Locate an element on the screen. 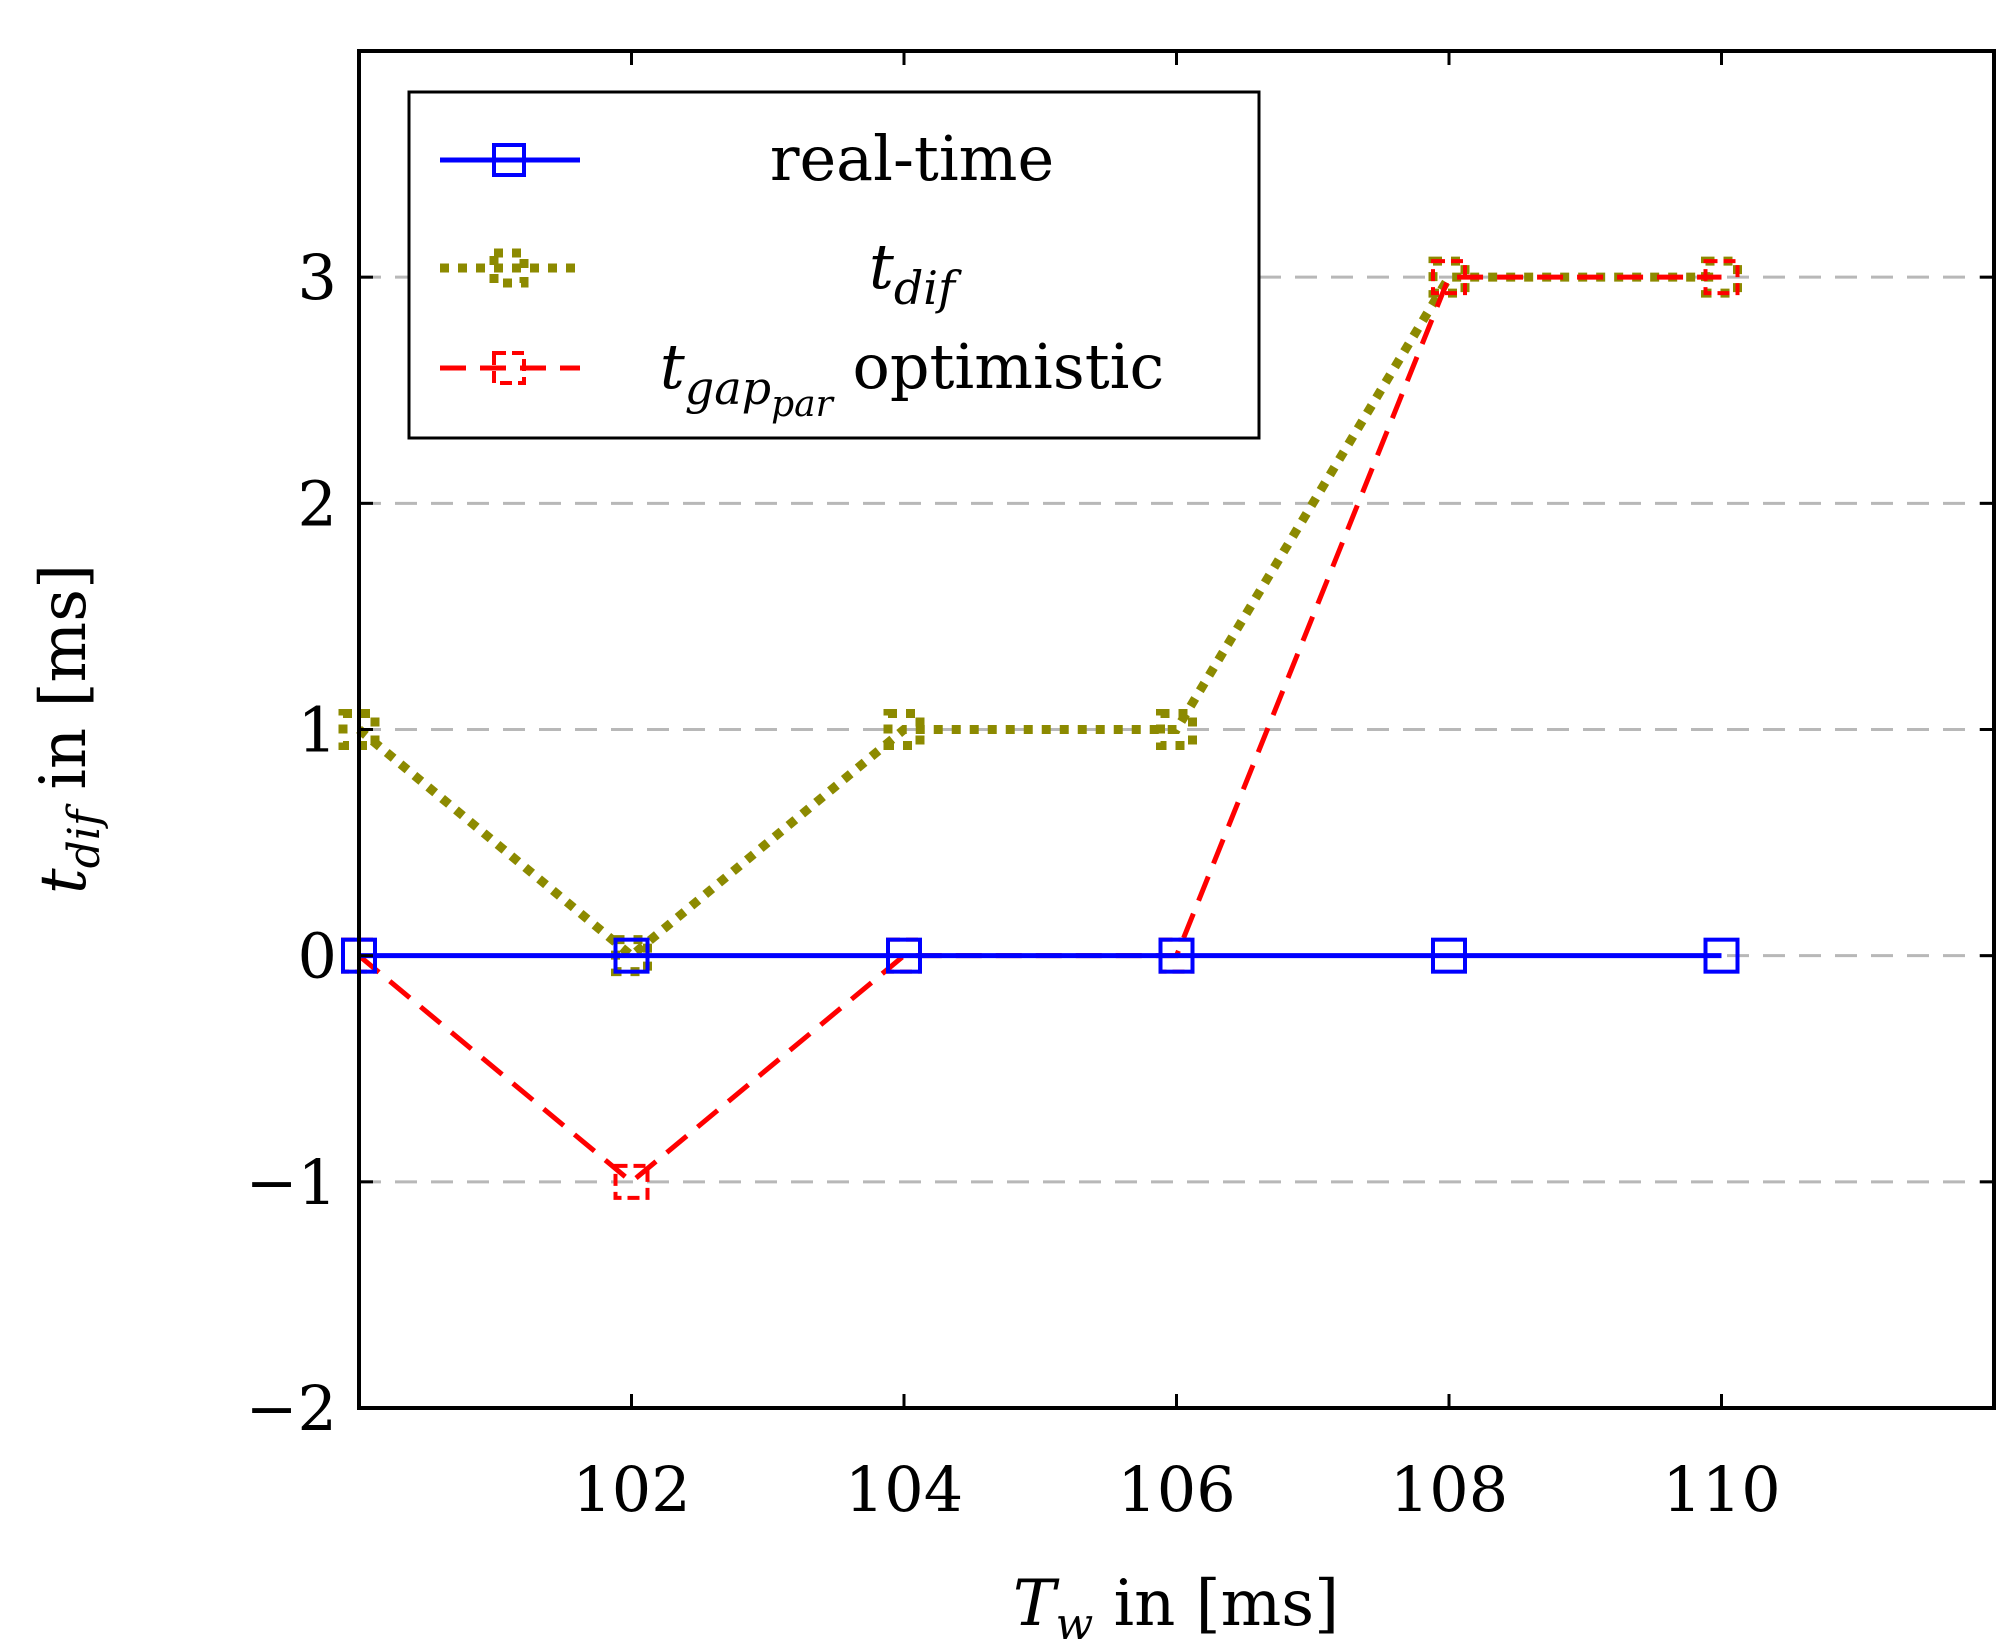 This screenshot has width=2016, height=1643. y-tick-label: 3 is located at coordinates (317, 277).